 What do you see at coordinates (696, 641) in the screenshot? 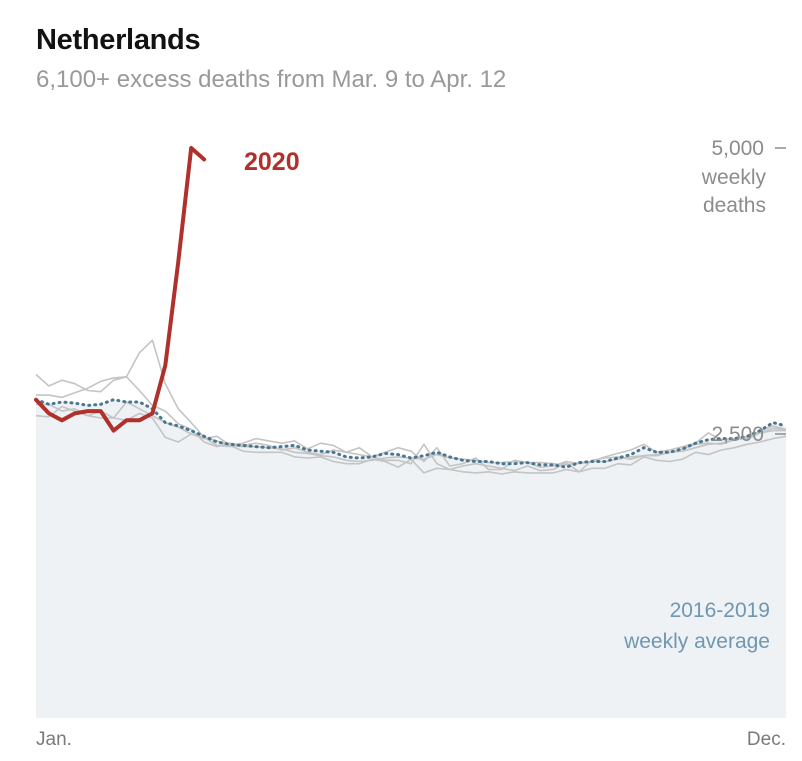
I see `average-label-text: weekly average` at bounding box center [696, 641].